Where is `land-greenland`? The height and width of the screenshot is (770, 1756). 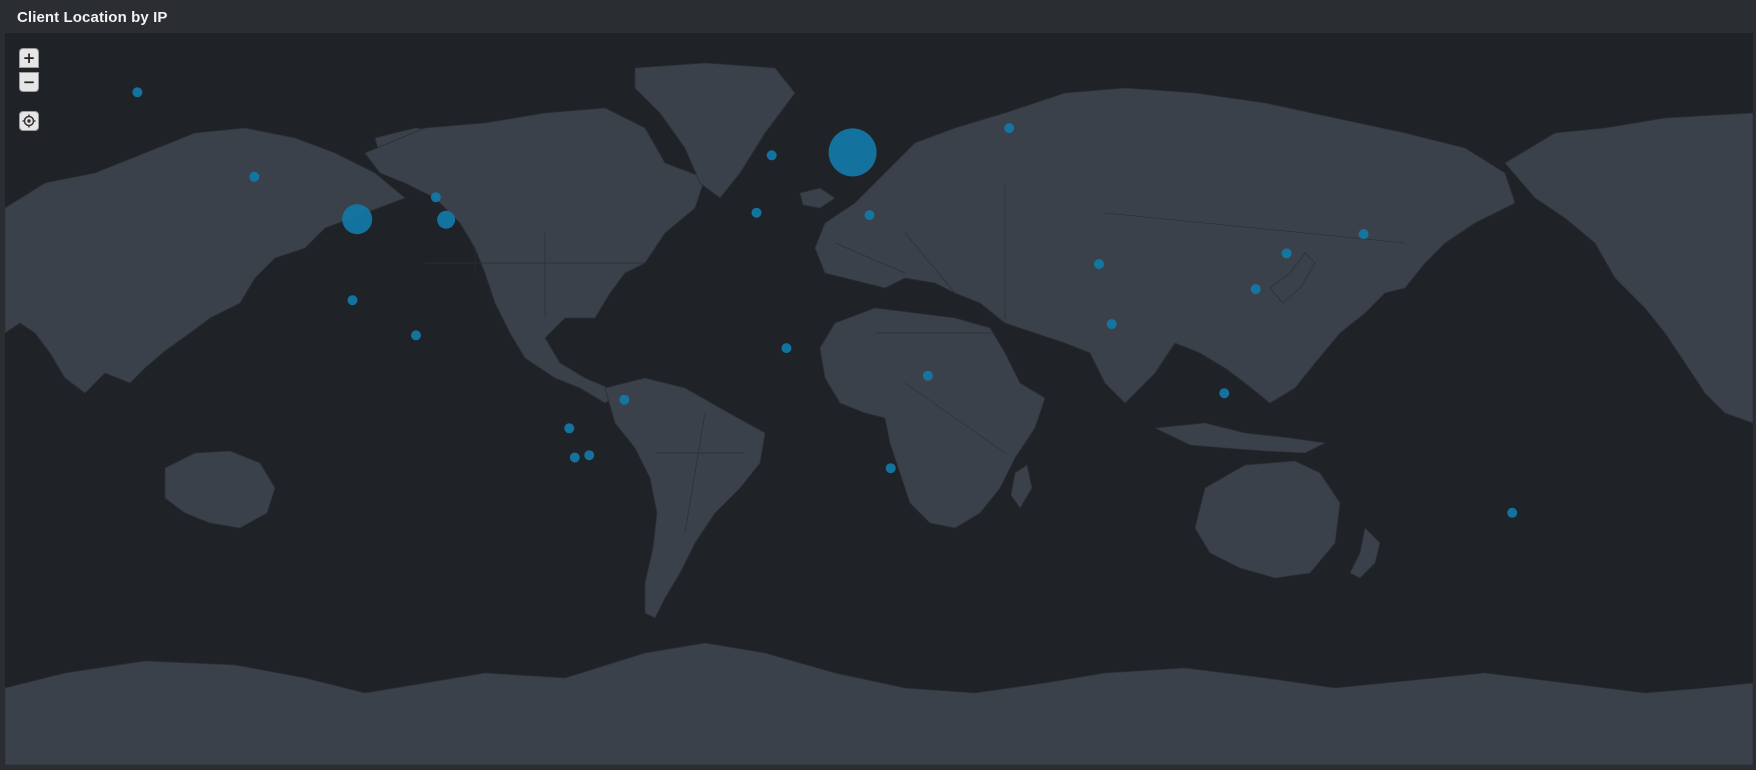
land-greenland is located at coordinates (715, 130).